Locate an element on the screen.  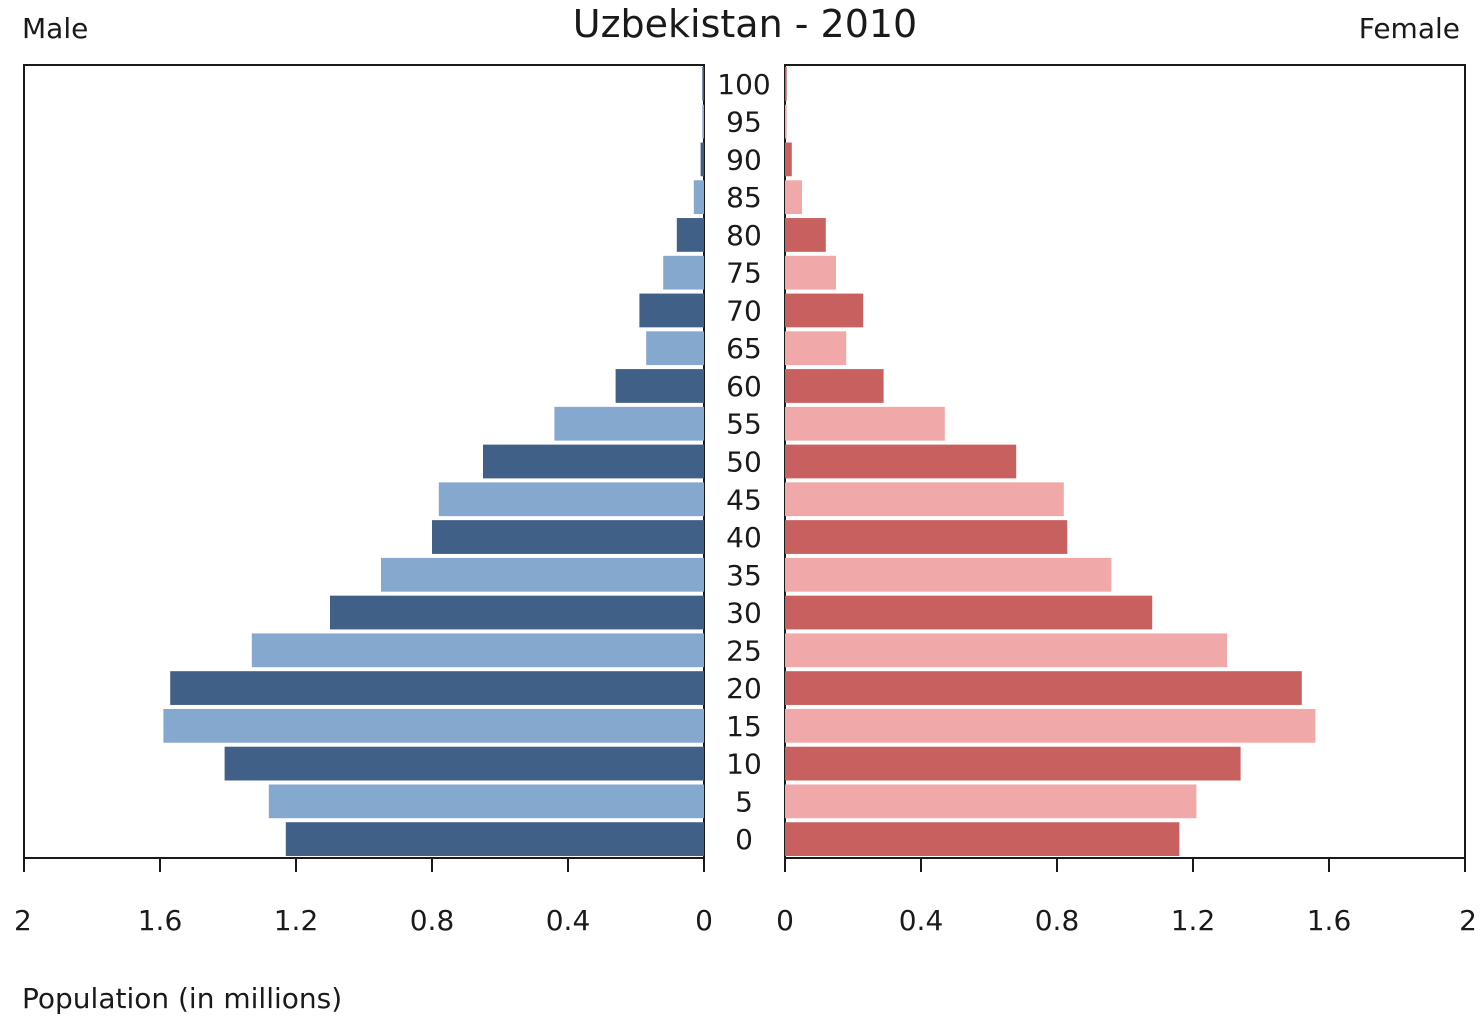
age-label-35: 35 is located at coordinates (744, 575).